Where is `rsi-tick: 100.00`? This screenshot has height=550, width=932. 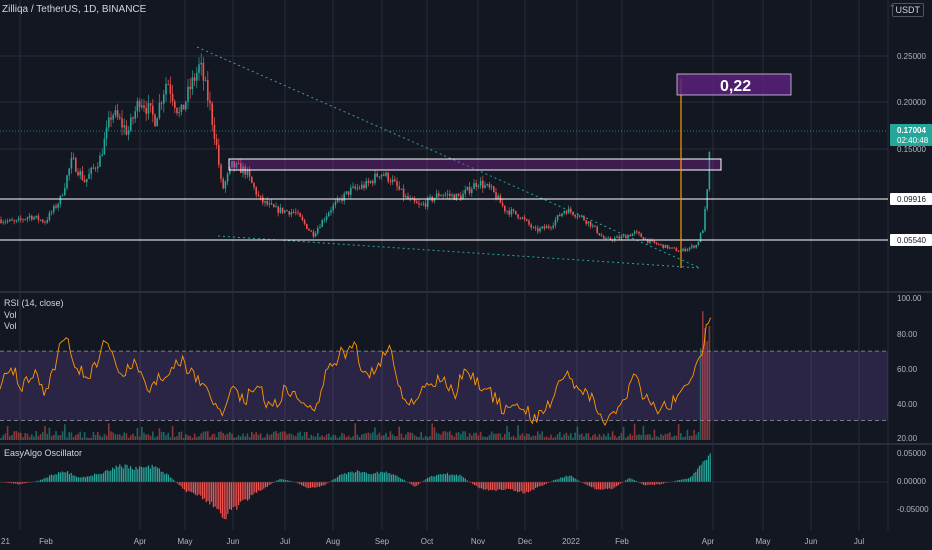
rsi-tick: 100.00 is located at coordinates (909, 298).